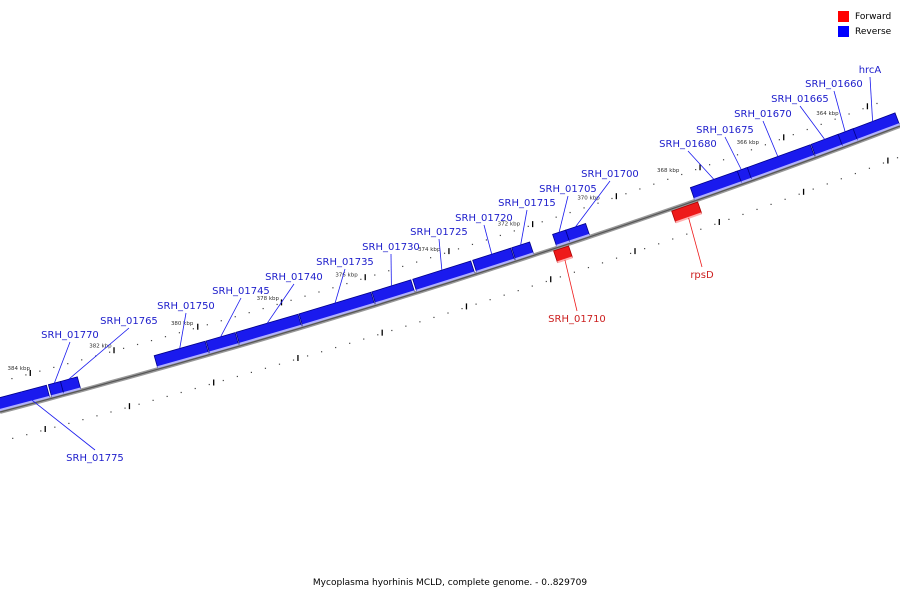 The width and height of the screenshot is (900, 600). I want to click on legend-forward: Forward, so click(864, 16).